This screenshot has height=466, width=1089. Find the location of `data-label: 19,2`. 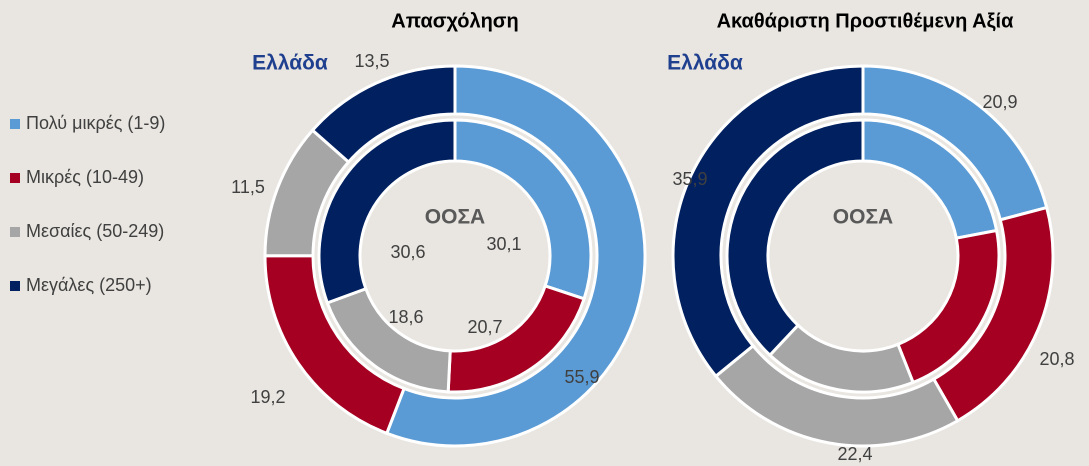

data-label: 19,2 is located at coordinates (267, 397).